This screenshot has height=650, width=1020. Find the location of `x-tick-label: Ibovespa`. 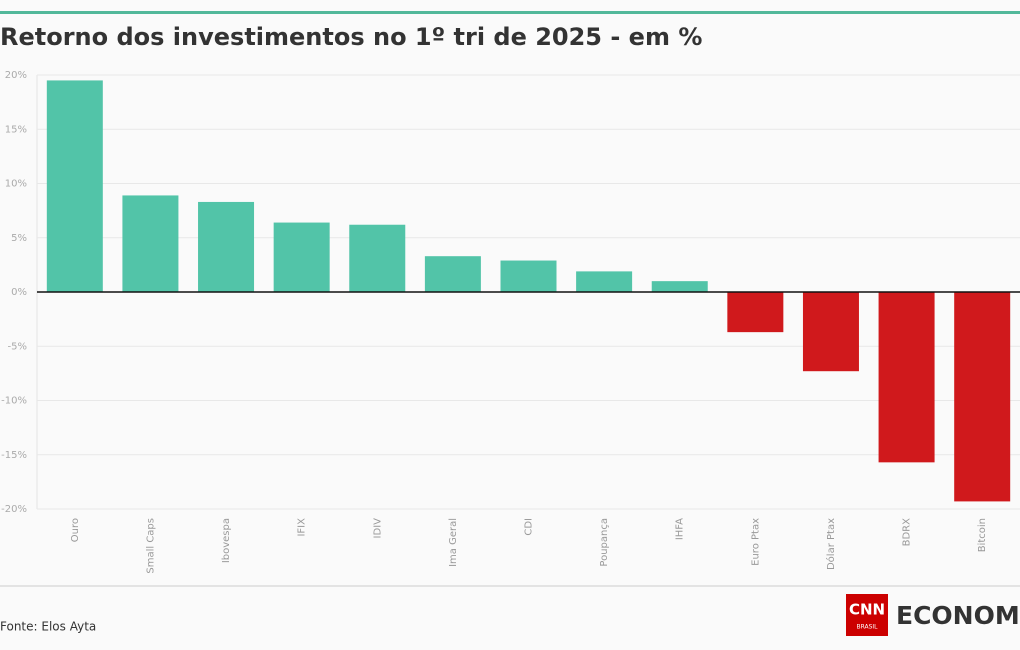

x-tick-label: Ibovespa is located at coordinates (226, 540).